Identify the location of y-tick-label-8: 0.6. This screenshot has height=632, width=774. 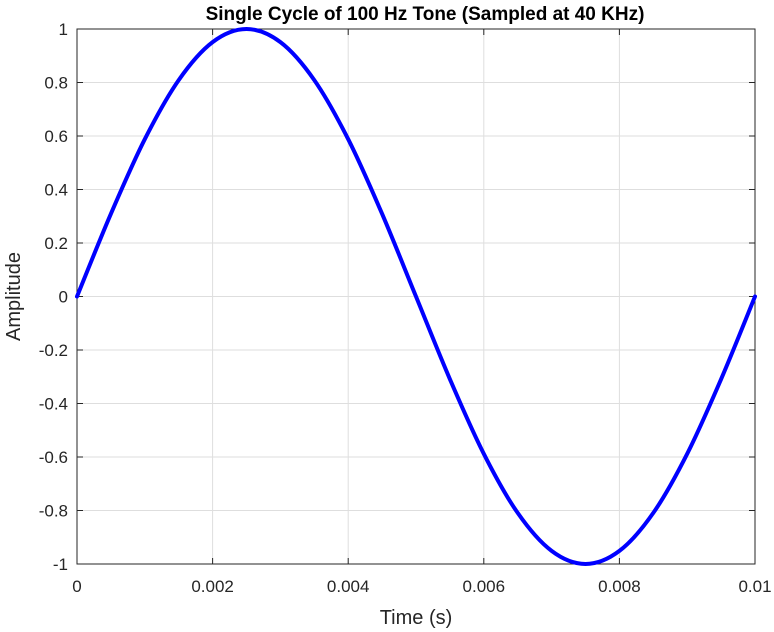
(56, 136).